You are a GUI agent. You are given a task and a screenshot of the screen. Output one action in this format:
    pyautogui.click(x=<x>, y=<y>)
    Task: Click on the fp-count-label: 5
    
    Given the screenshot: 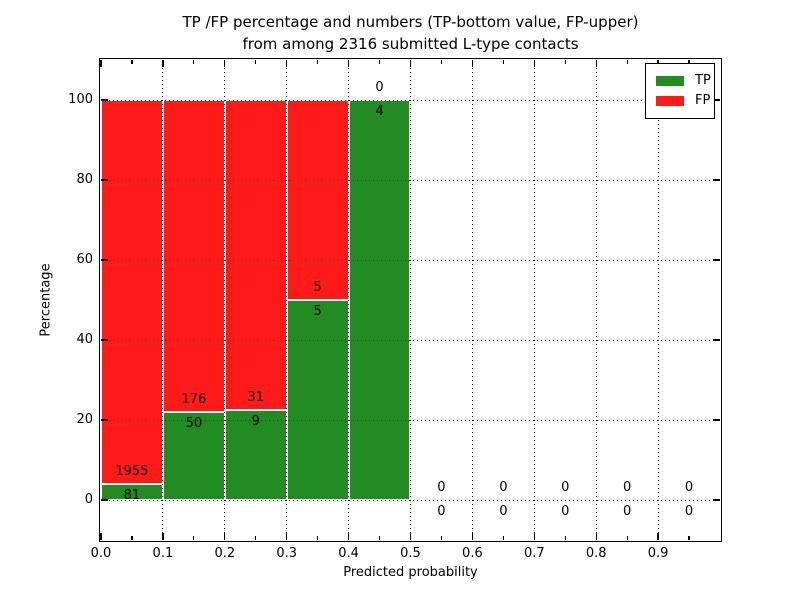 What is the action you would take?
    pyautogui.click(x=317, y=287)
    